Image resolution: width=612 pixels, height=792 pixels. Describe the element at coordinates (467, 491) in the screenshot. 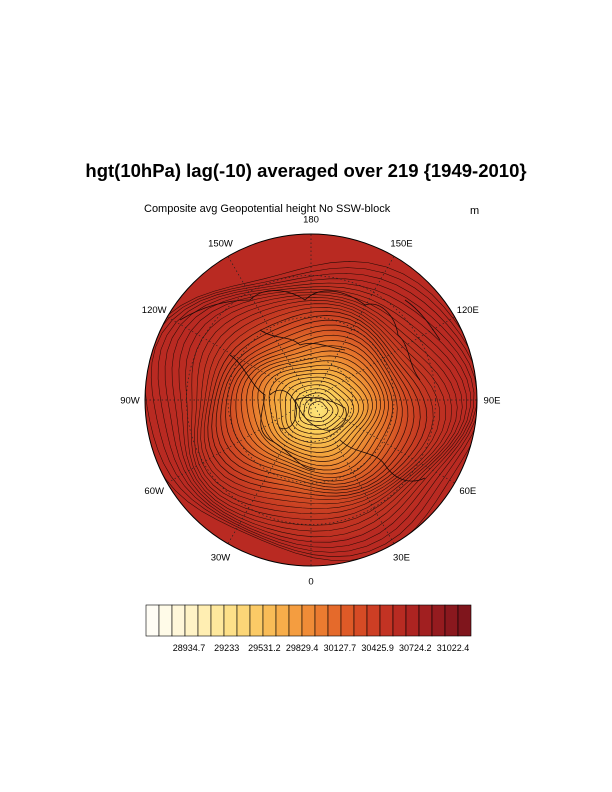

I see `longitude-label: 60E` at that location.